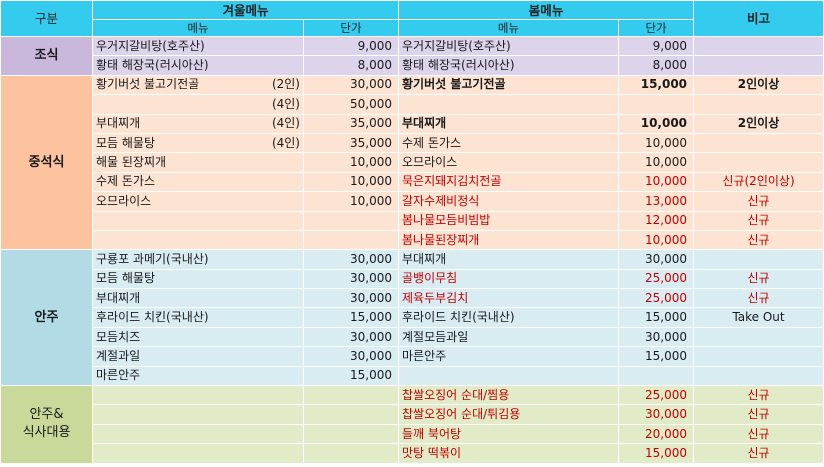 The image size is (824, 467). Describe the element at coordinates (198, 298) in the screenshot. I see `winter-menu-cell: 부대찌개` at that location.